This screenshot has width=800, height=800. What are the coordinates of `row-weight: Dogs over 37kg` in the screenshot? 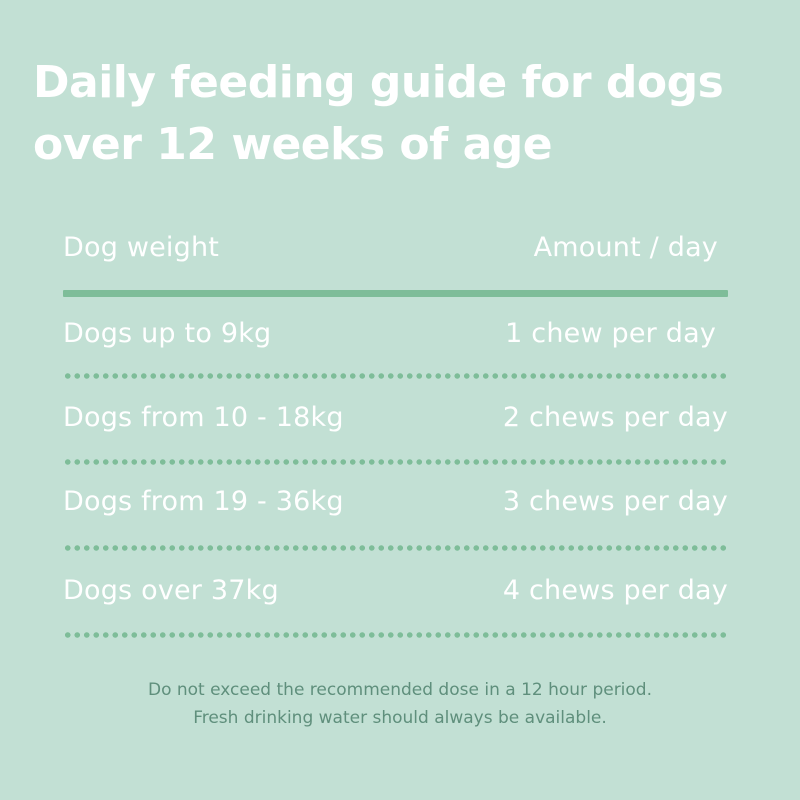 It's located at (171, 590).